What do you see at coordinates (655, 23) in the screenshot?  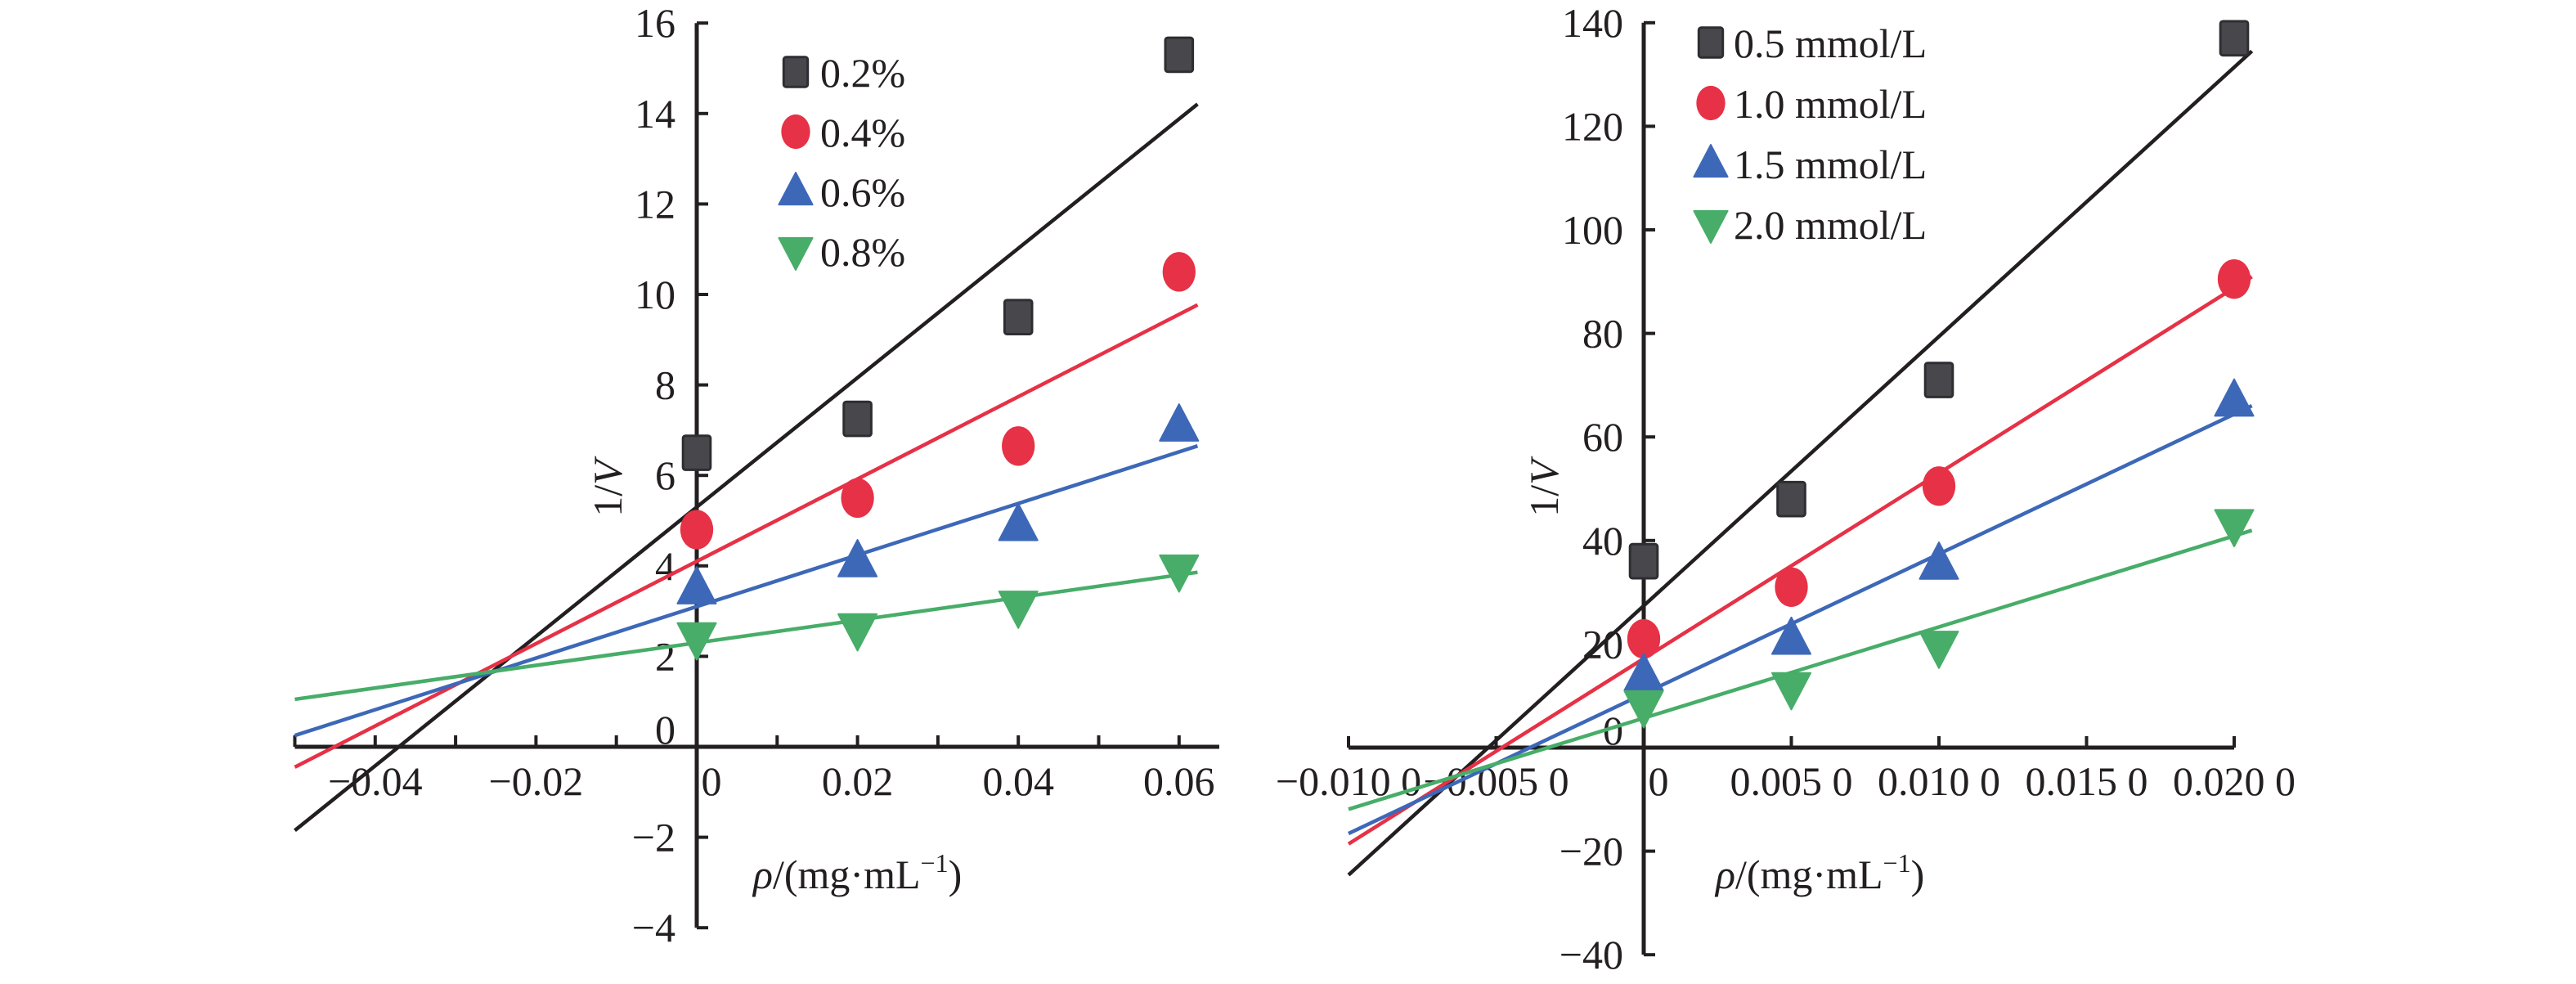 I see `y-tick-label: 16` at bounding box center [655, 23].